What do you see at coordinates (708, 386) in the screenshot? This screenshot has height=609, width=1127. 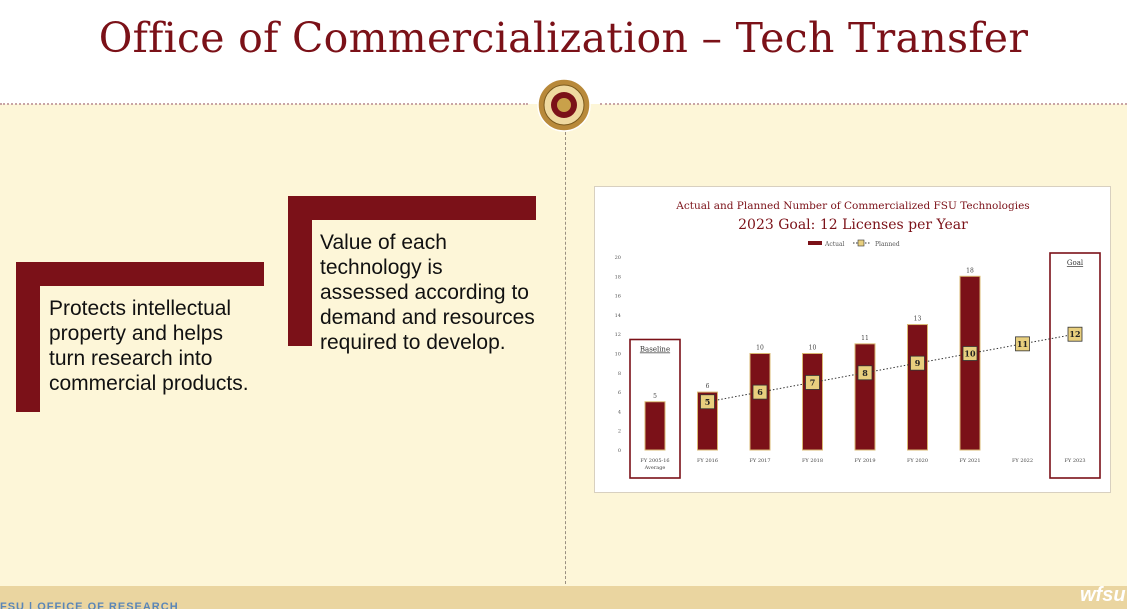 I see `bar-value-label: 6` at bounding box center [708, 386].